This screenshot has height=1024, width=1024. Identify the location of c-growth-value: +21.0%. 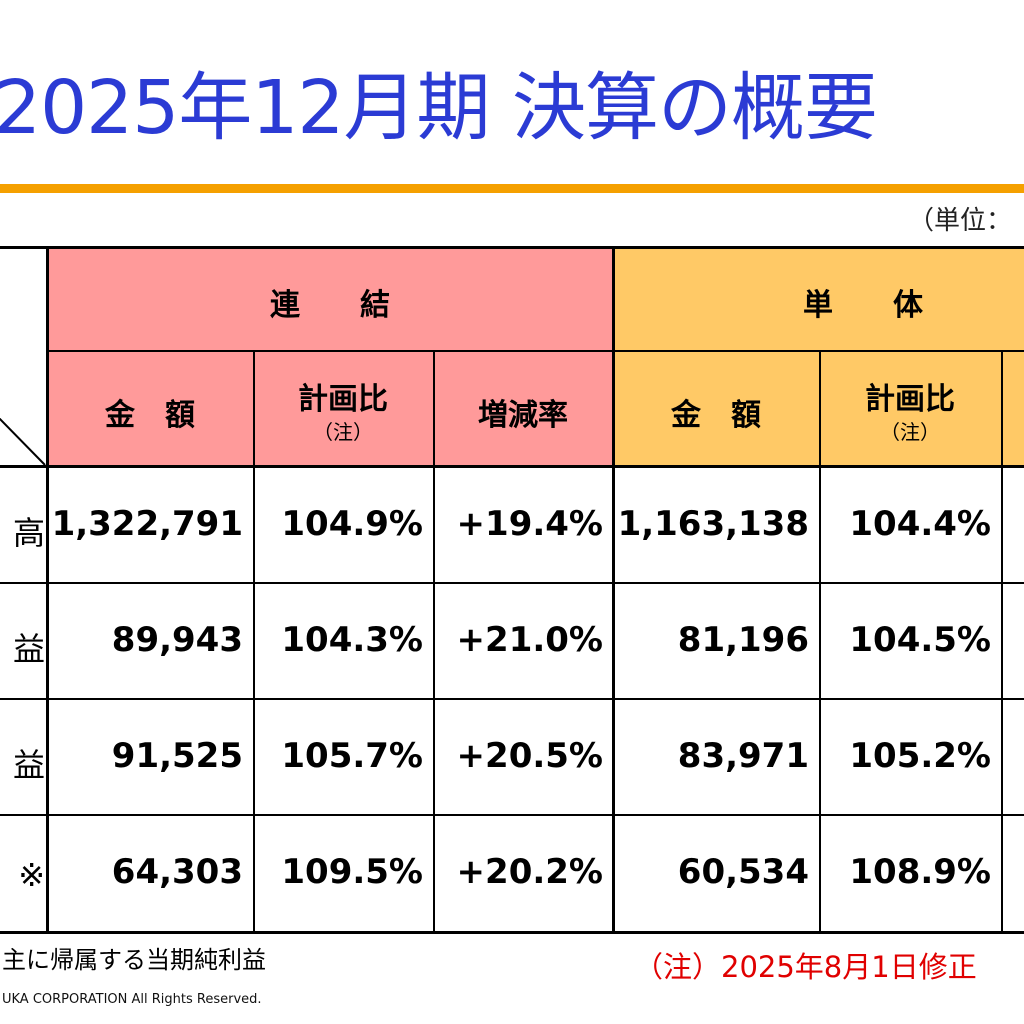
(529, 640).